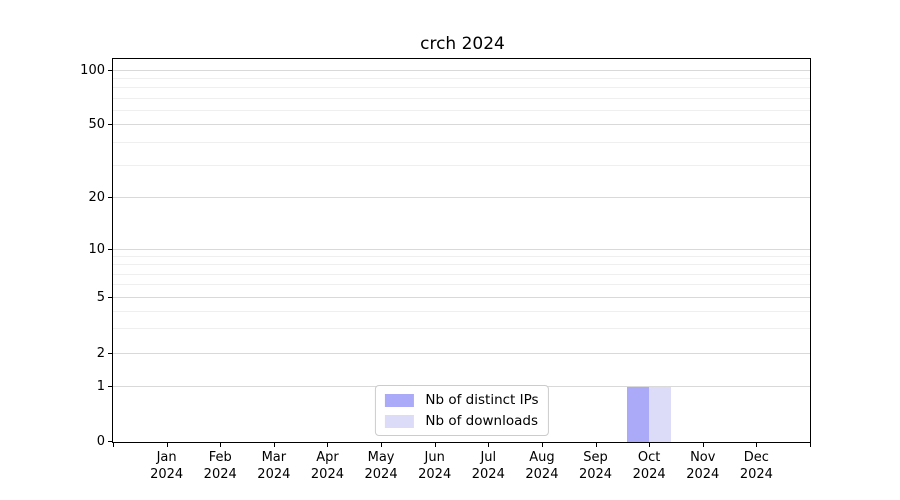 Image resolution: width=900 pixels, height=500 pixels. I want to click on x-tick-month: Mar, so click(274, 457).